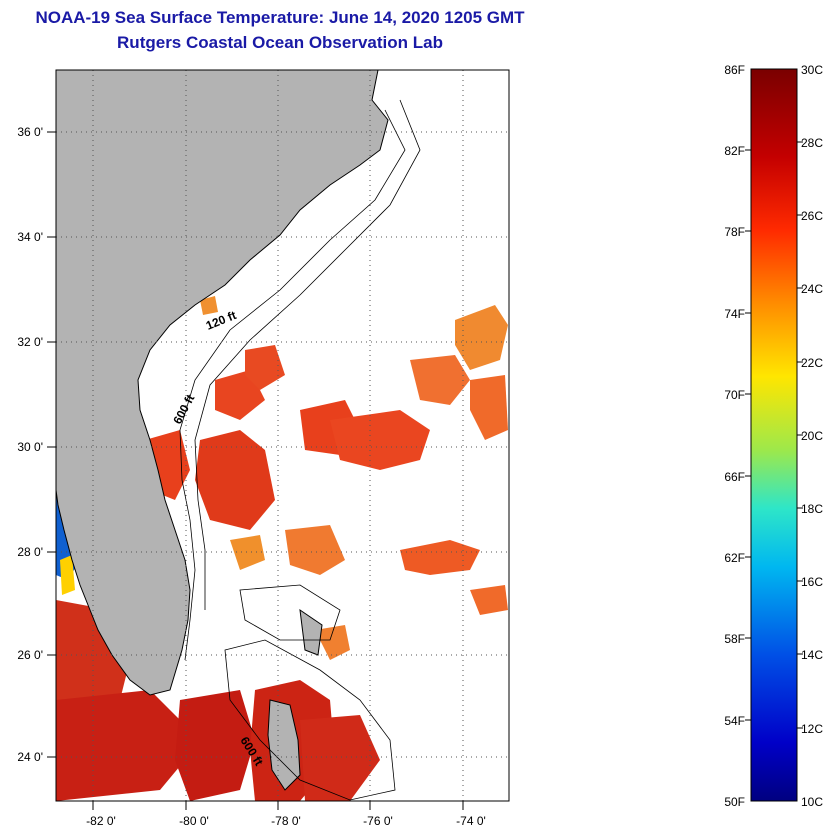 This screenshot has height=832, width=833. What do you see at coordinates (734, 721) in the screenshot?
I see `colorbar-label-f: 54F` at bounding box center [734, 721].